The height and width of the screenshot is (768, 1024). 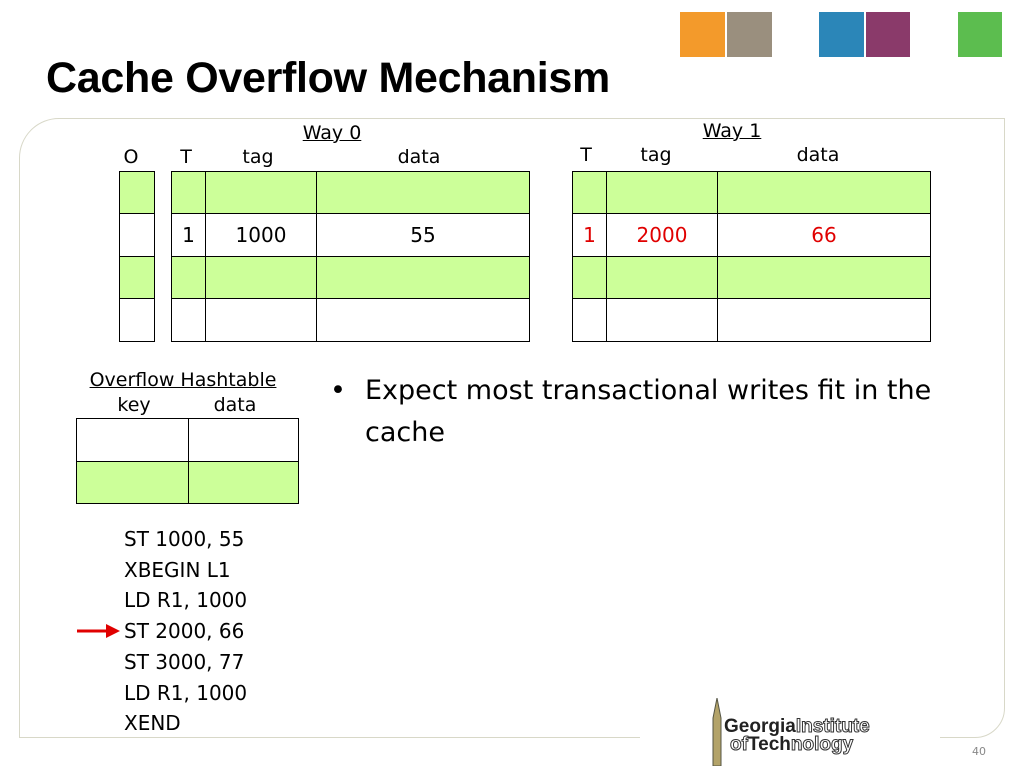 What do you see at coordinates (769, 744) in the screenshot?
I see `logo-text: Tech` at bounding box center [769, 744].